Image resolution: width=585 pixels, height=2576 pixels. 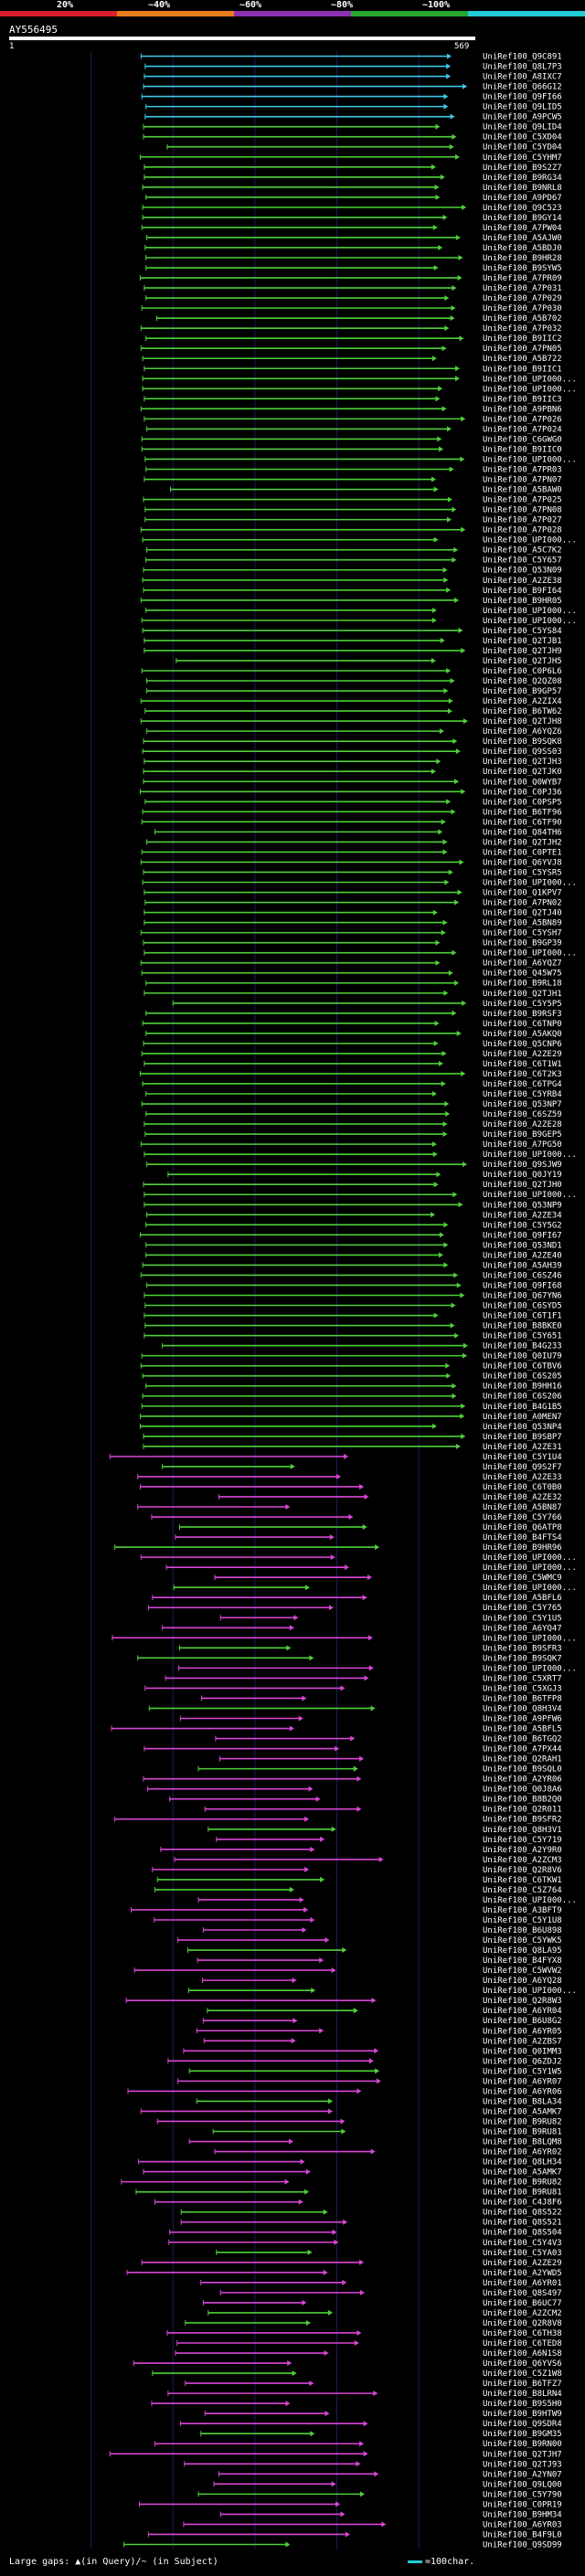 I want to click on hit-row: UniRef100_B9RSF3, so click(x=354, y=1014).